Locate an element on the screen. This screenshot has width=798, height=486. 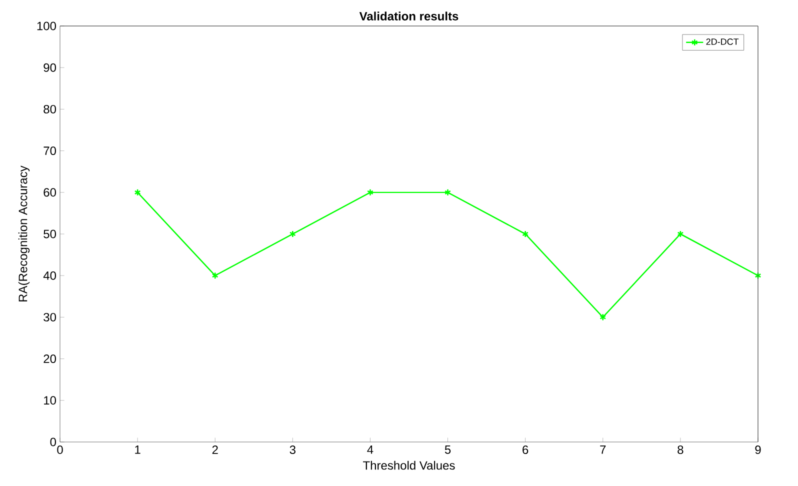
x-tick-label: 5 is located at coordinates (447, 450).